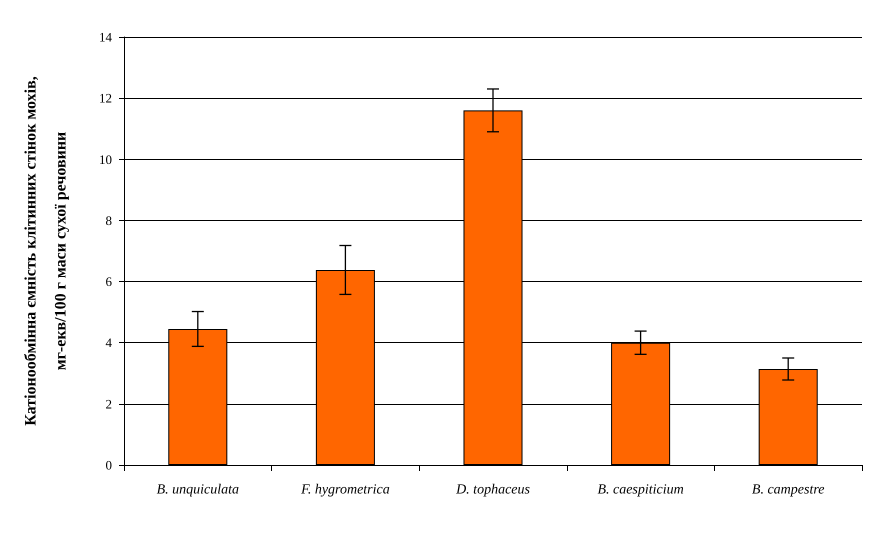 The image size is (885, 560). Describe the element at coordinates (788, 490) in the screenshot. I see `x-tick-label: B. campestre` at that location.